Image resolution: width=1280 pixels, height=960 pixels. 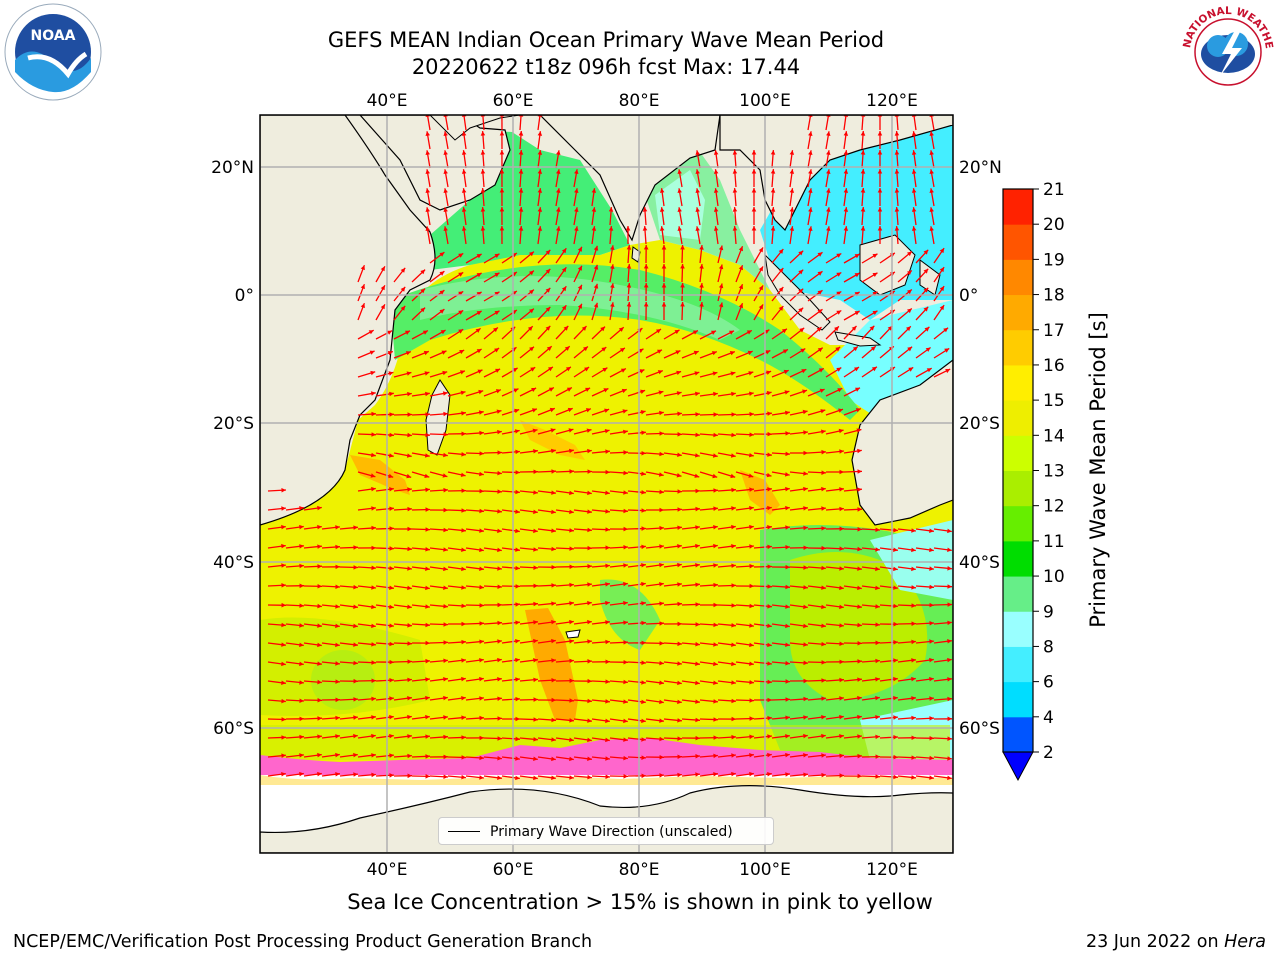 What do you see at coordinates (1054, 401) in the screenshot?
I see `colorbar-tick-label: 15` at bounding box center [1054, 401].